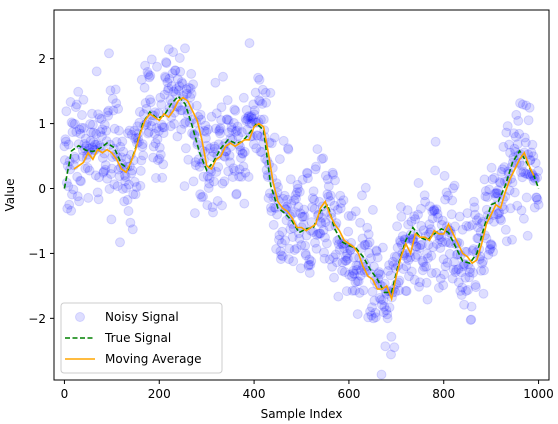 The image size is (558, 424). Describe the element at coordinates (254, 394) in the screenshot. I see `x-tick-label: 400` at that location.